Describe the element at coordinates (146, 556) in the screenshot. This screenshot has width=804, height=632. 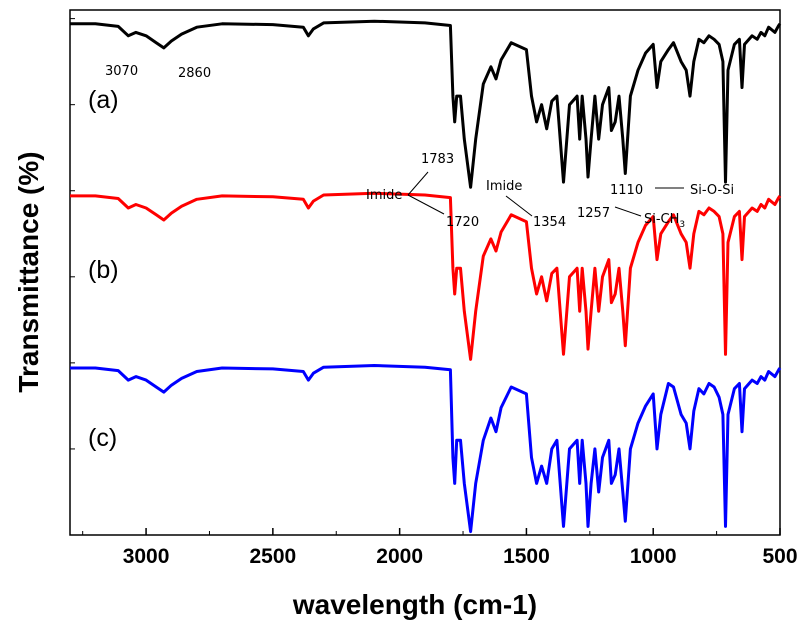
I see `x-tick-label: 3000` at that location.